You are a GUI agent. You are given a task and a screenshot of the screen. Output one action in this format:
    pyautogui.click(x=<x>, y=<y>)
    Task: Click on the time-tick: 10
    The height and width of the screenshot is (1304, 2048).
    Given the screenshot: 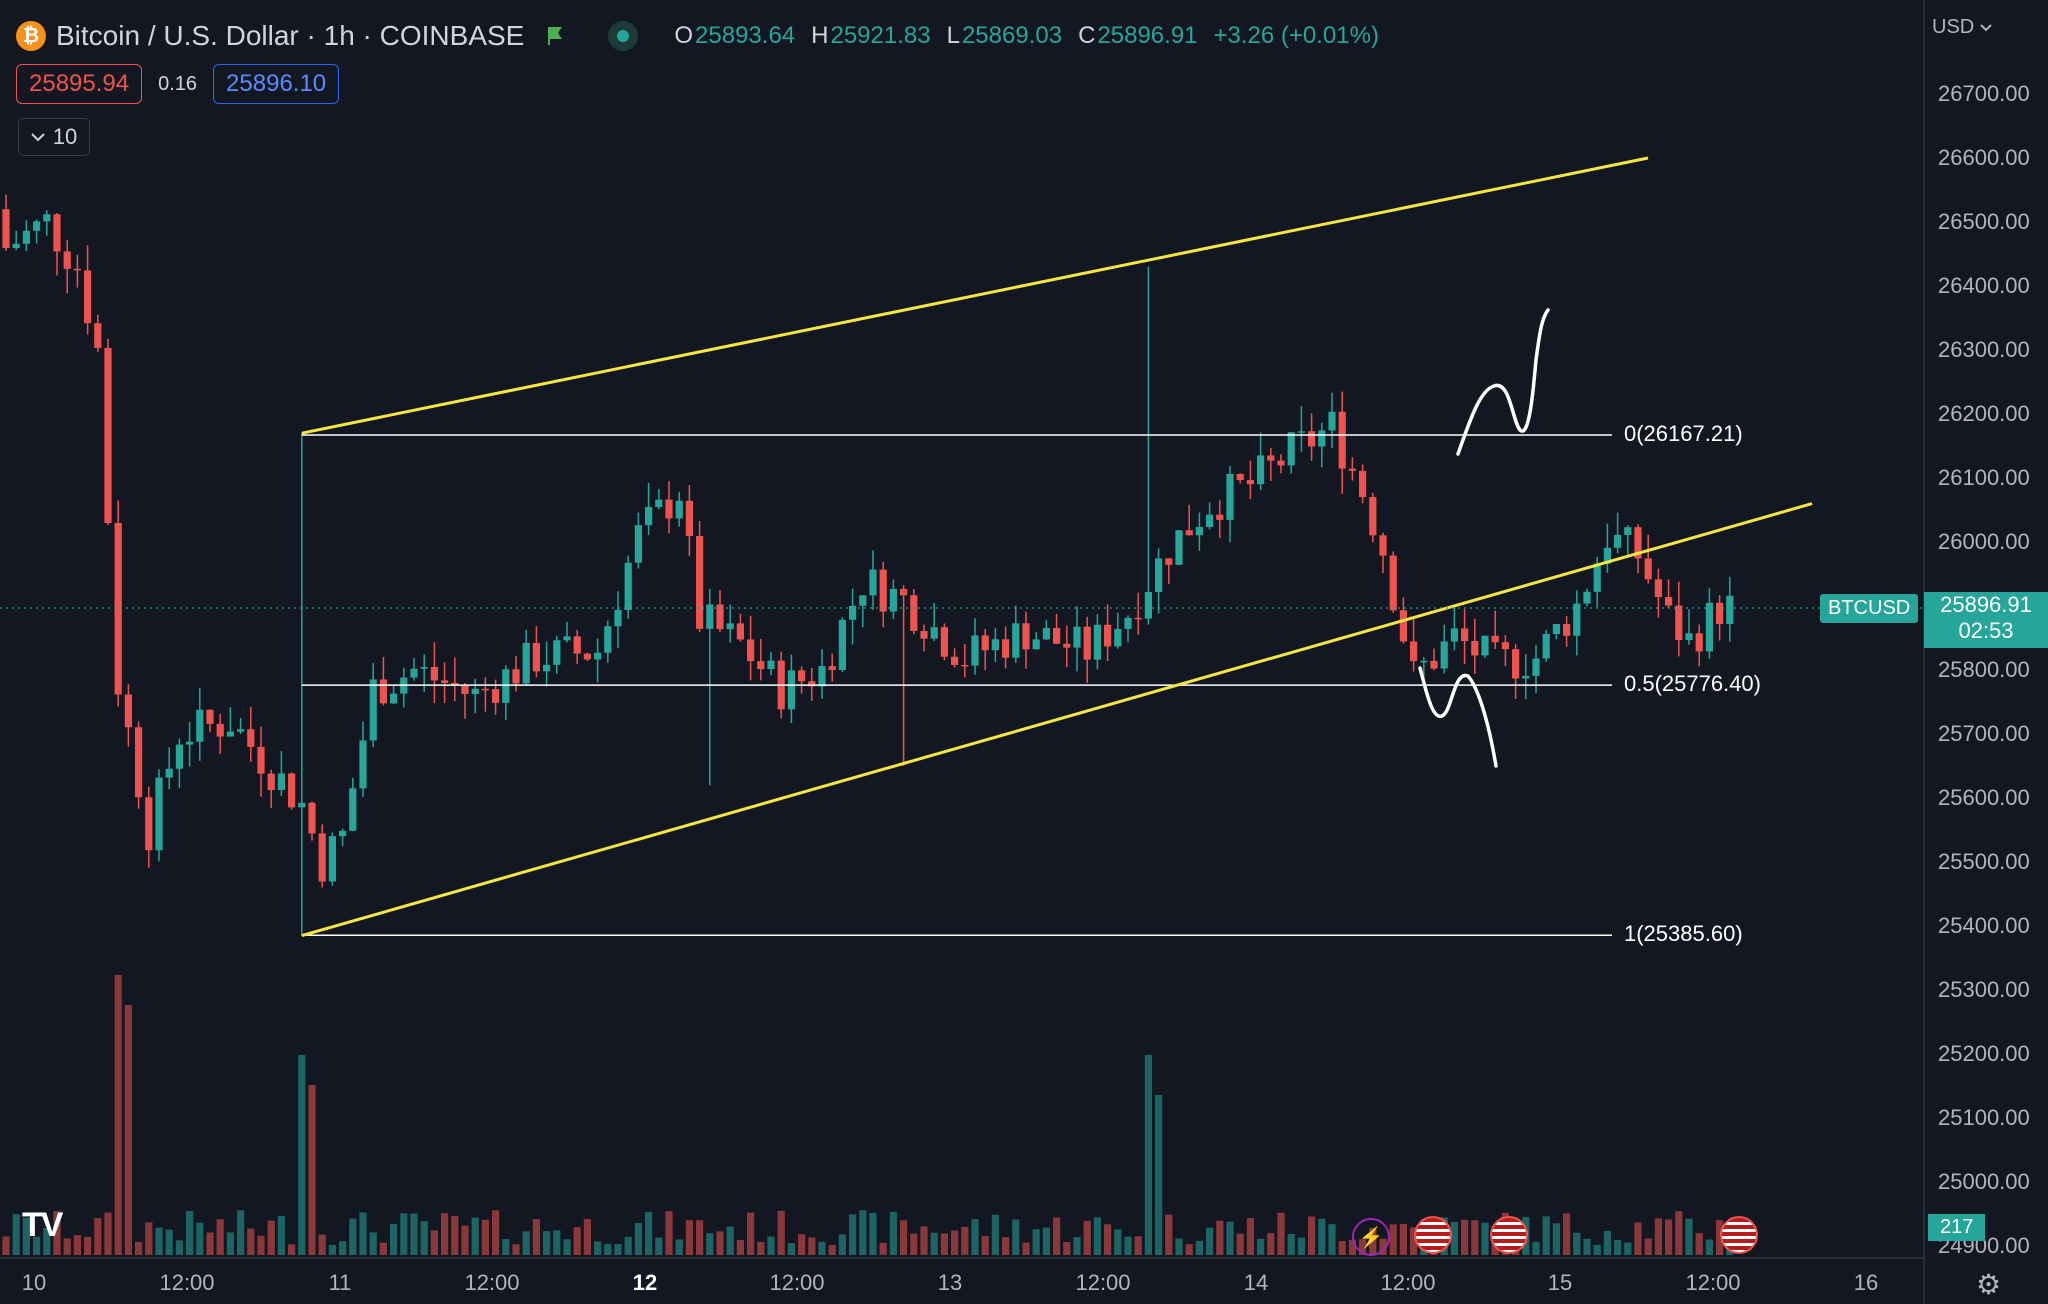 What is the action you would take?
    pyautogui.click(x=34, y=1282)
    